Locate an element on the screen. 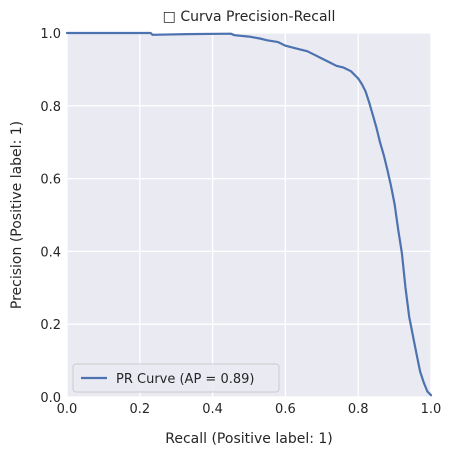 The width and height of the screenshot is (451, 461). y-tick-label: 1.0 is located at coordinates (50, 34).